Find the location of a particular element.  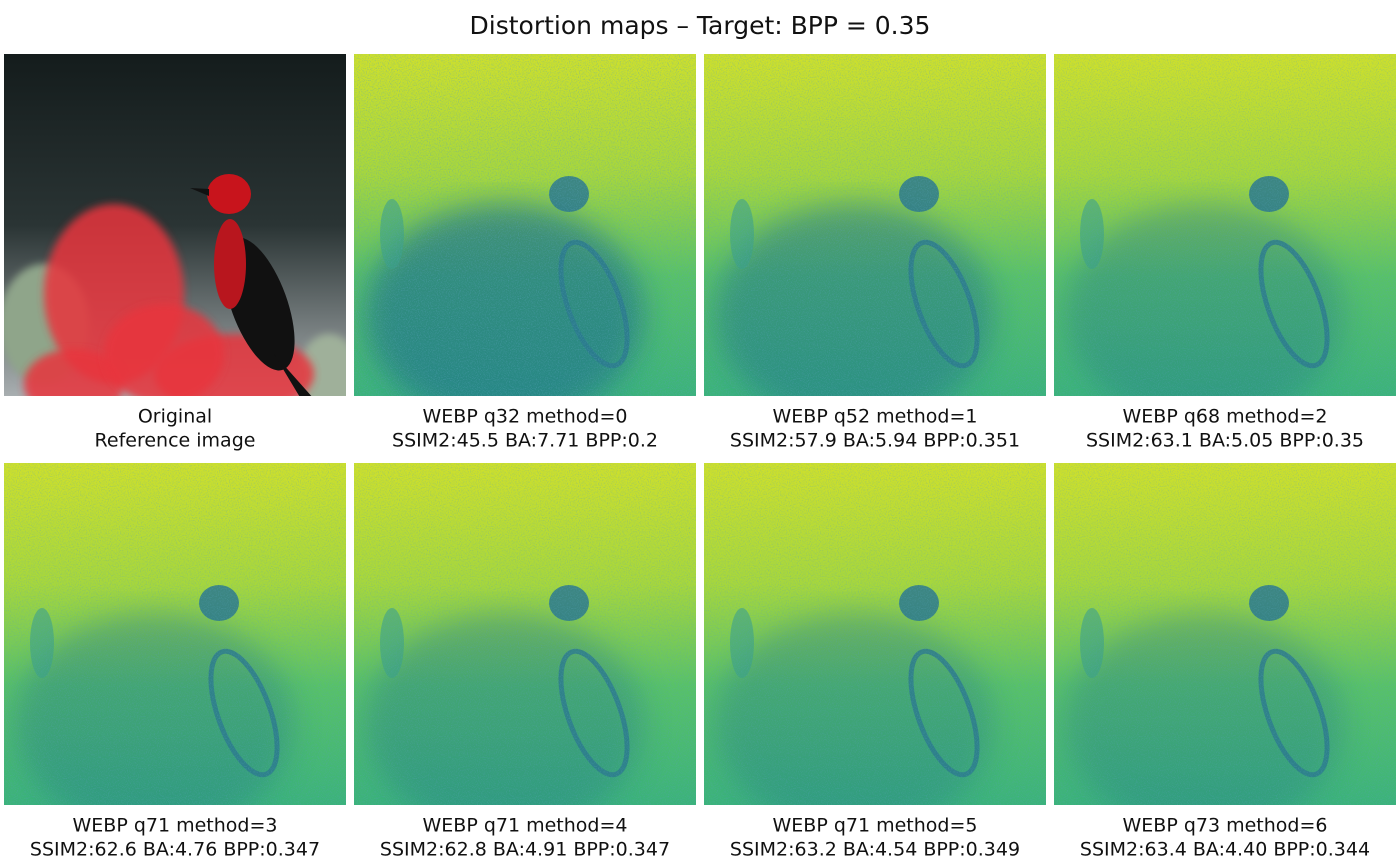

caption-line: SSIM2:57.9 BA:5.94 BPP:0.351 is located at coordinates (875, 441).